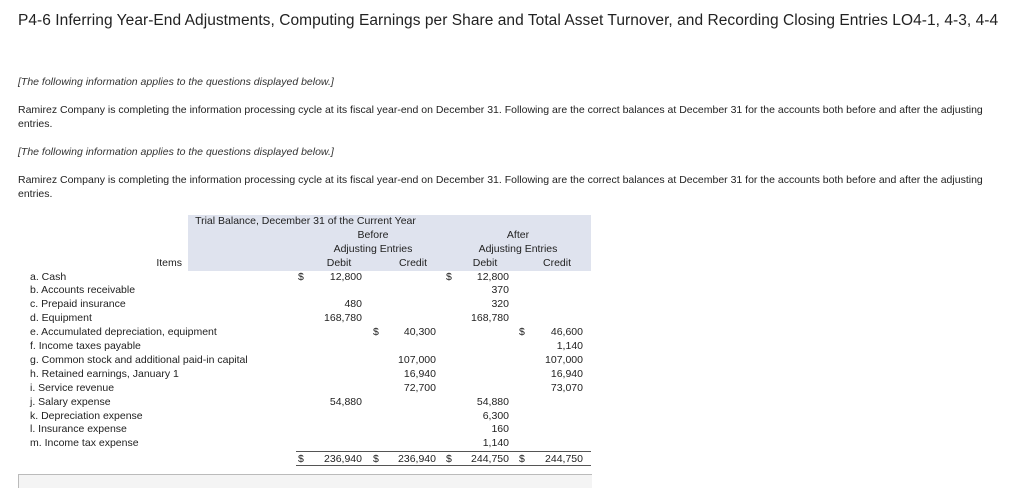  I want to click on row-0-bd-sign: $, so click(301, 276).